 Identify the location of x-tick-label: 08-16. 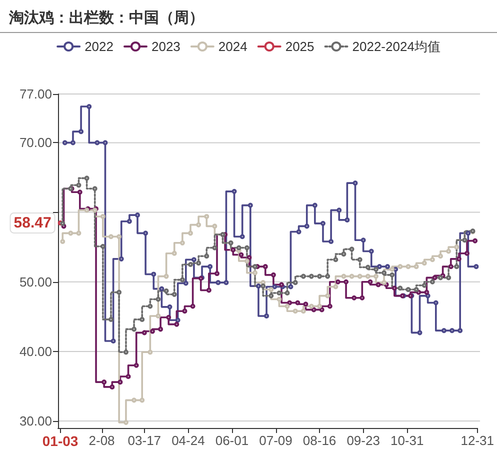
(319, 440).